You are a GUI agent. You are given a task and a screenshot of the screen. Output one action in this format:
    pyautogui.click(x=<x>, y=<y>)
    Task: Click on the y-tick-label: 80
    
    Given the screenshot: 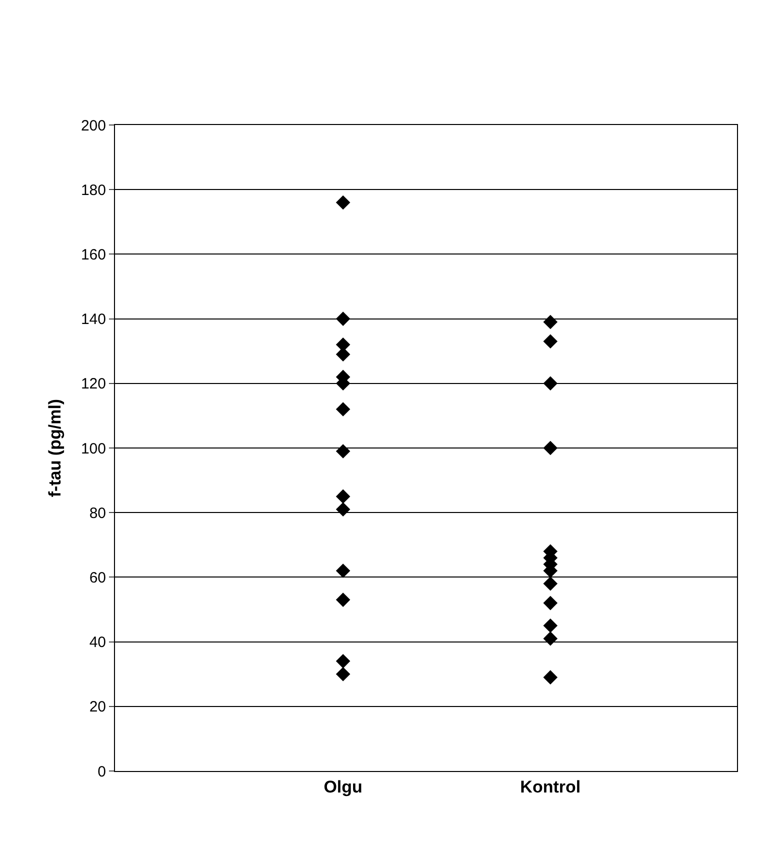 What is the action you would take?
    pyautogui.click(x=97, y=513)
    